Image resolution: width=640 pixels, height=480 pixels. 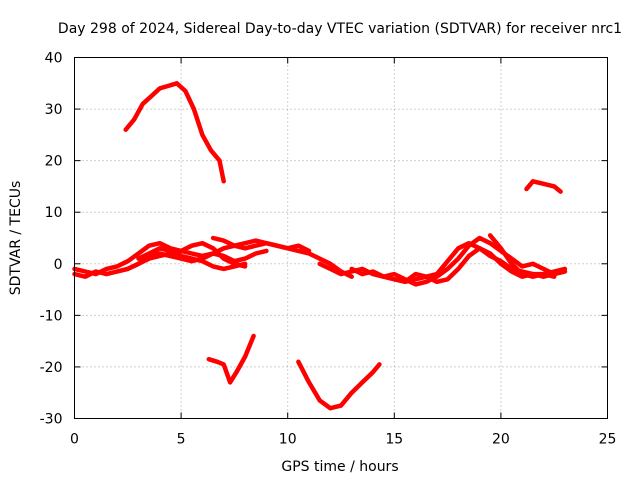 I want to click on x-tick-label: 20, so click(x=501, y=440).